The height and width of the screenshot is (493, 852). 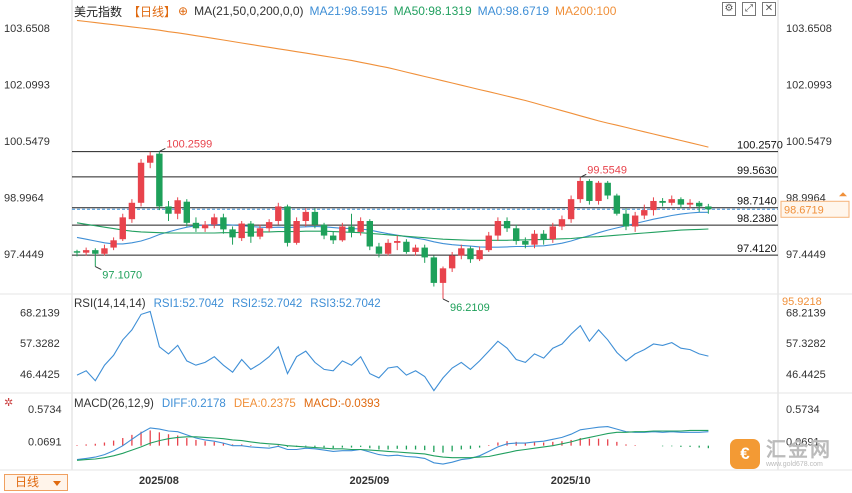 I want to click on price-tick-left: 102.0993, so click(x=27, y=85).